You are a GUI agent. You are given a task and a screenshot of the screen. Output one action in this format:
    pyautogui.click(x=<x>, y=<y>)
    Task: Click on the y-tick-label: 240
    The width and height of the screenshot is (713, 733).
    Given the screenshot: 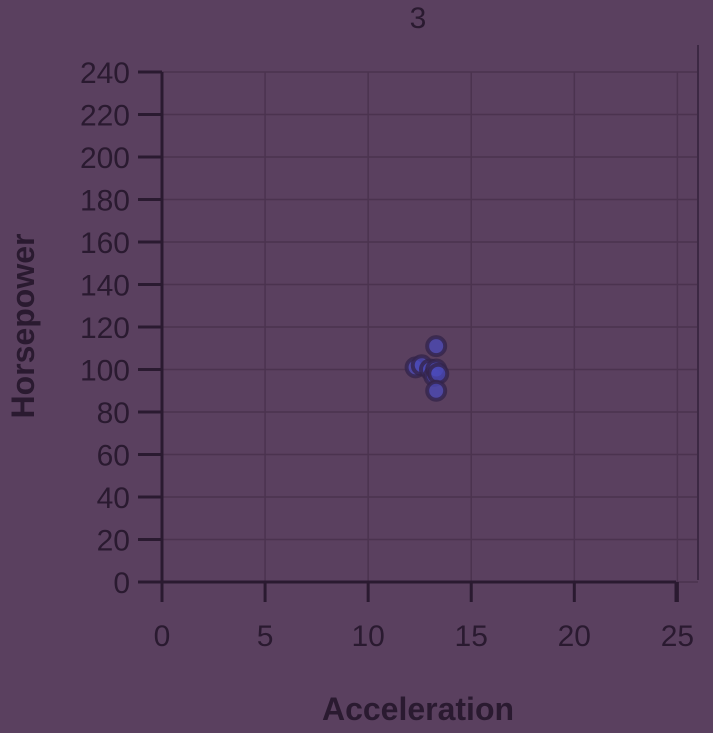 What is the action you would take?
    pyautogui.click(x=105, y=73)
    